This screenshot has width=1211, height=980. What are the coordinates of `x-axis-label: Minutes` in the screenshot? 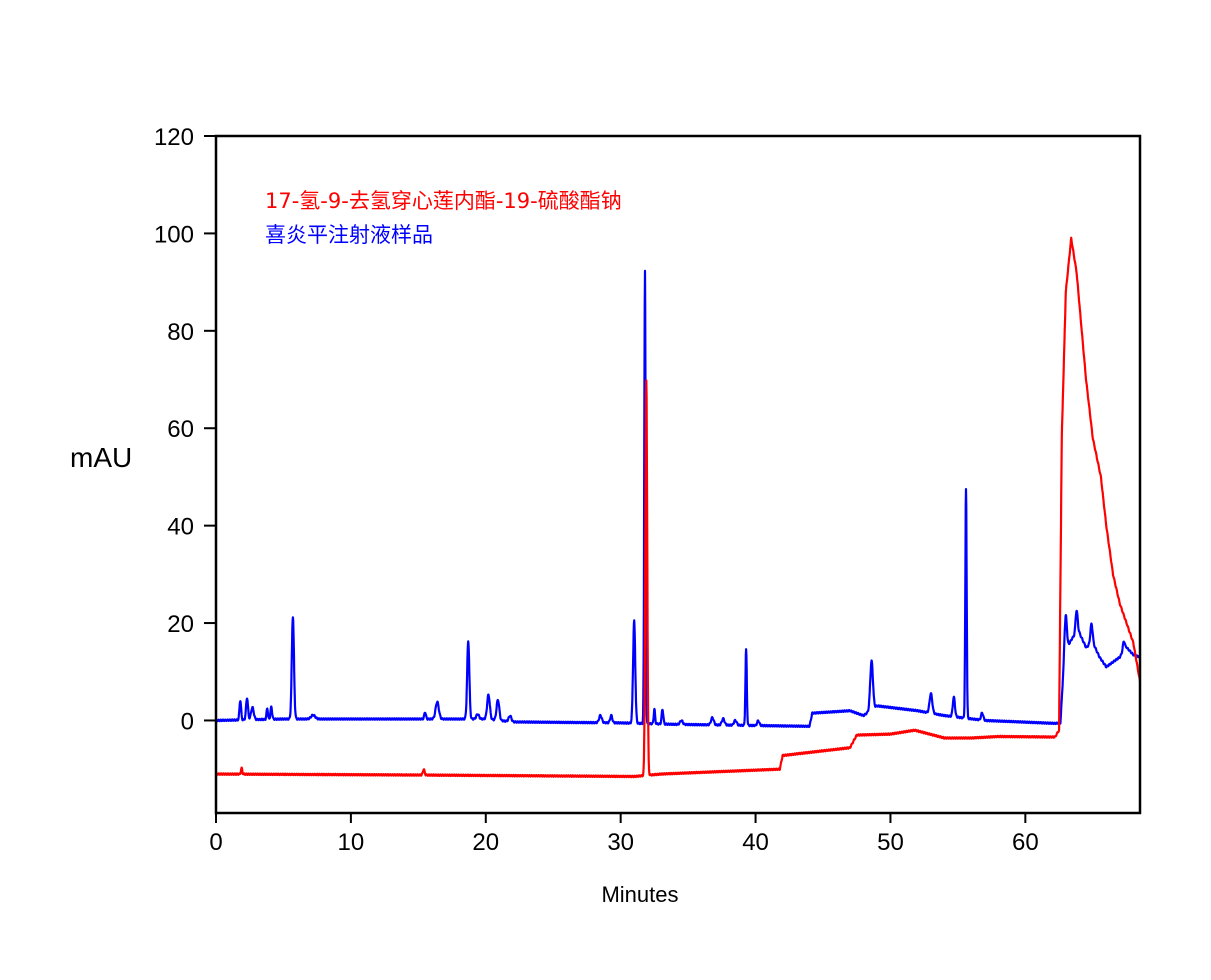 It's located at (639, 894).